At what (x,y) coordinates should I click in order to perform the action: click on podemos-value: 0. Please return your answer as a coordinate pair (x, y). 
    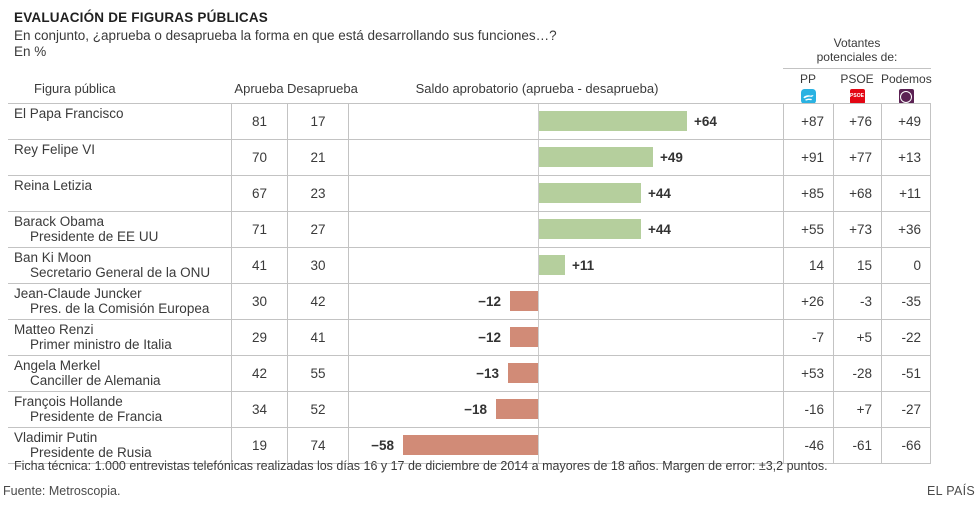
    Looking at the image, I should click on (906, 265).